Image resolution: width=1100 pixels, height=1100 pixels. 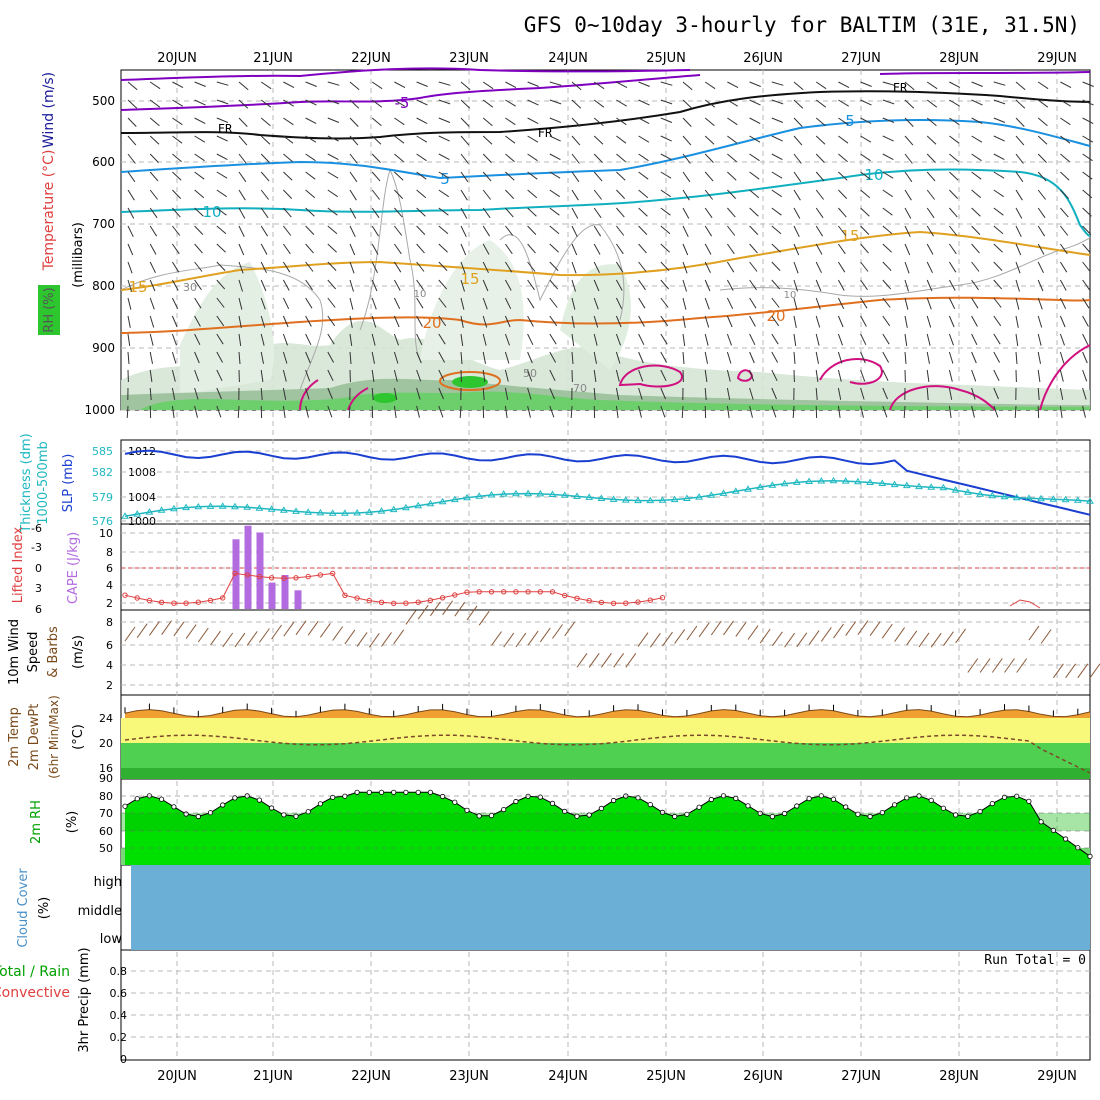 What do you see at coordinates (790, 295) in the screenshot?
I see `rh-contour-label: 10` at bounding box center [790, 295].